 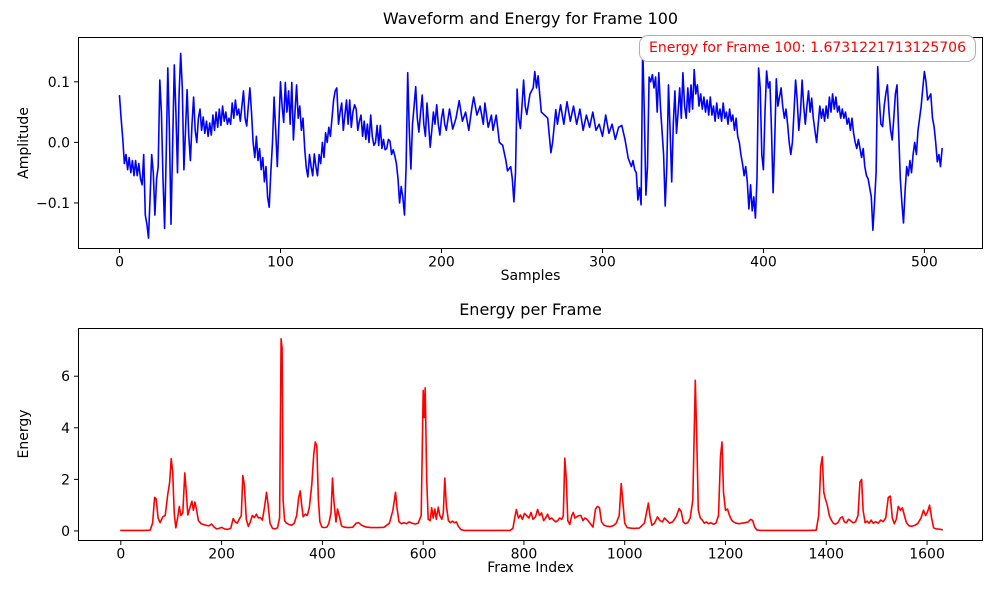 I want to click on x-tick-label: 1000, so click(x=625, y=555).